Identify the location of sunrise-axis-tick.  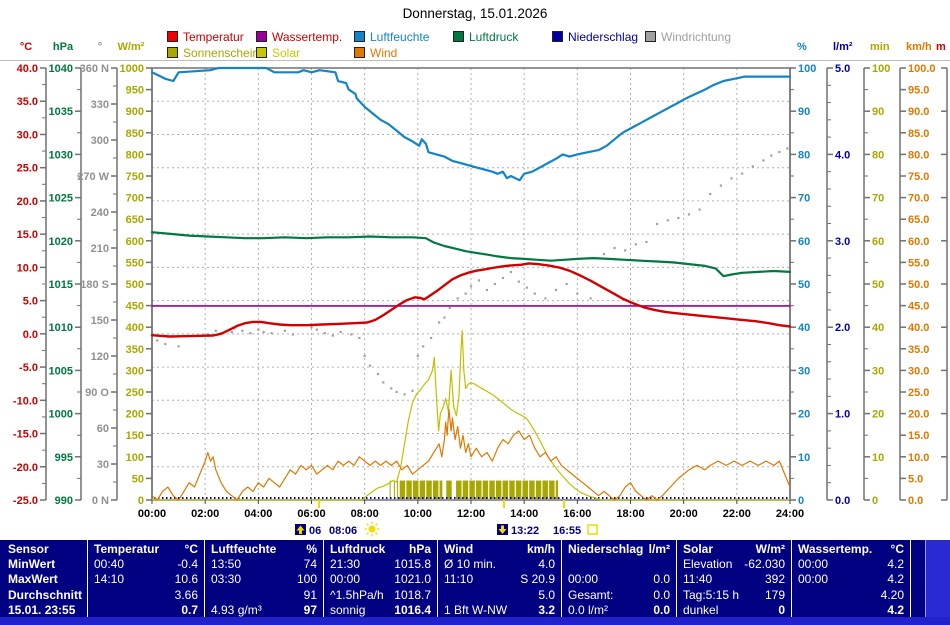
(319, 504).